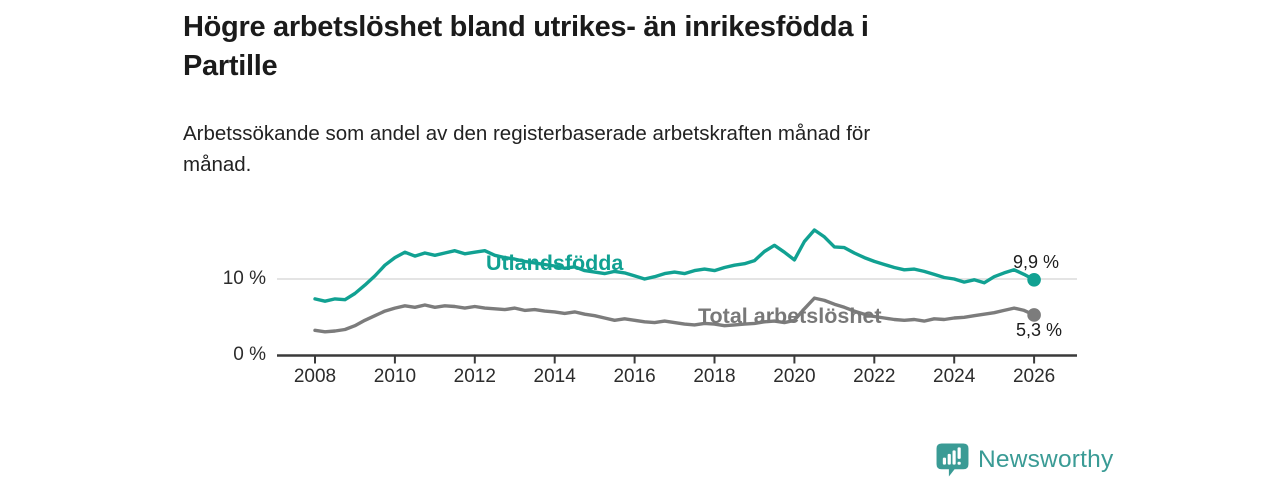  I want to click on x-axis-label-2008: 2008, so click(315, 376).